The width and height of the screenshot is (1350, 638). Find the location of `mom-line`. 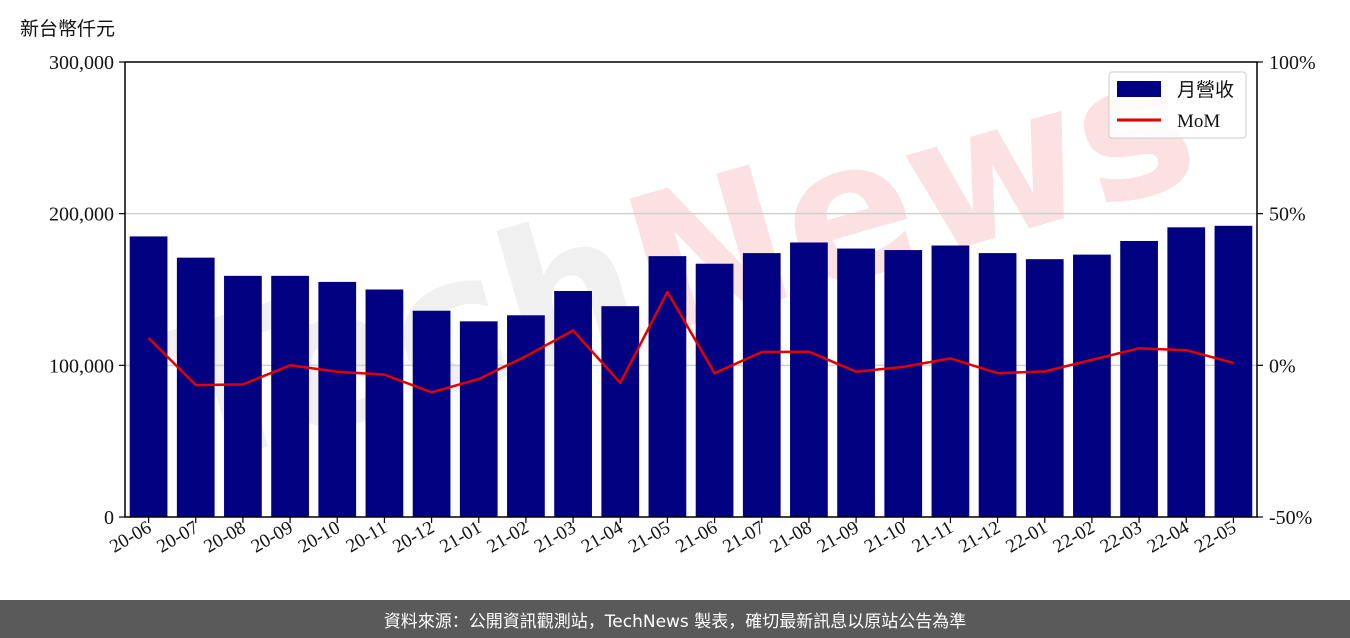

mom-line is located at coordinates (690, 342).